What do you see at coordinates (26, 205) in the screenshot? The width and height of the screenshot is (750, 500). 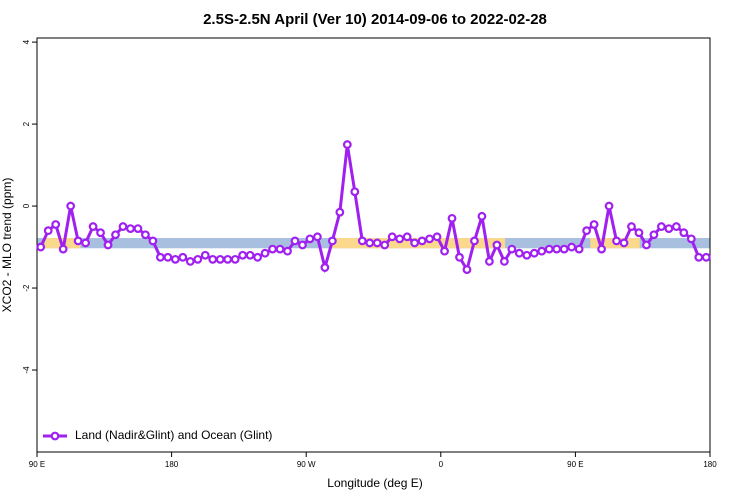 I see `y-tick-label: 0` at bounding box center [26, 205].